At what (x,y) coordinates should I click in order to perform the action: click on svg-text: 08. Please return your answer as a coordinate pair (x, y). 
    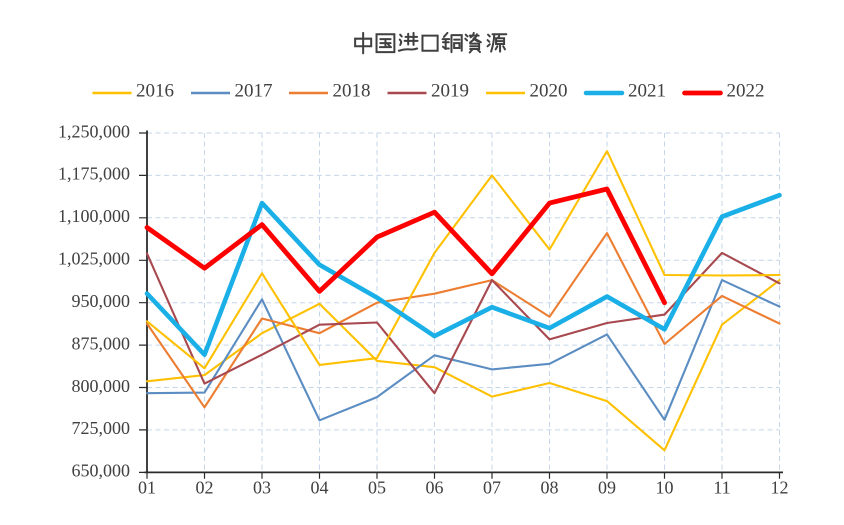
    Looking at the image, I should click on (550, 488).